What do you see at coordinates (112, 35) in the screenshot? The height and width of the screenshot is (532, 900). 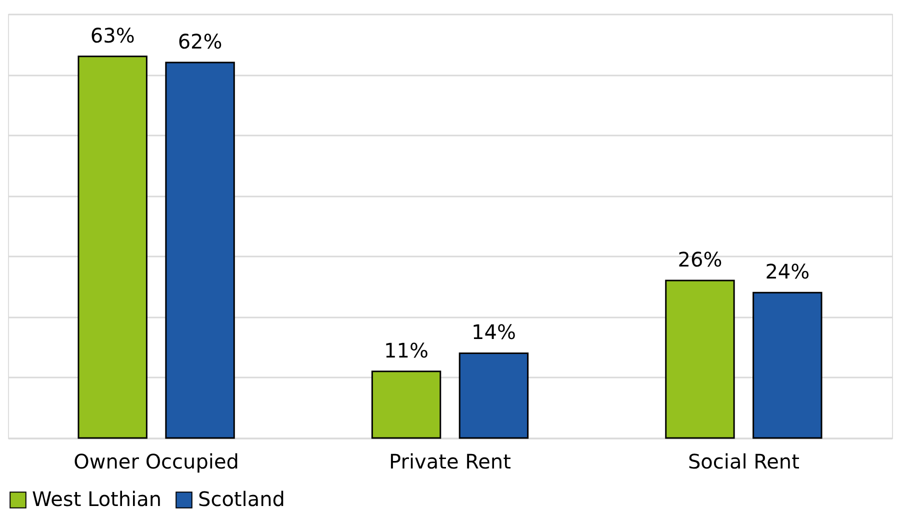 I see `data-label: 63%` at bounding box center [112, 35].